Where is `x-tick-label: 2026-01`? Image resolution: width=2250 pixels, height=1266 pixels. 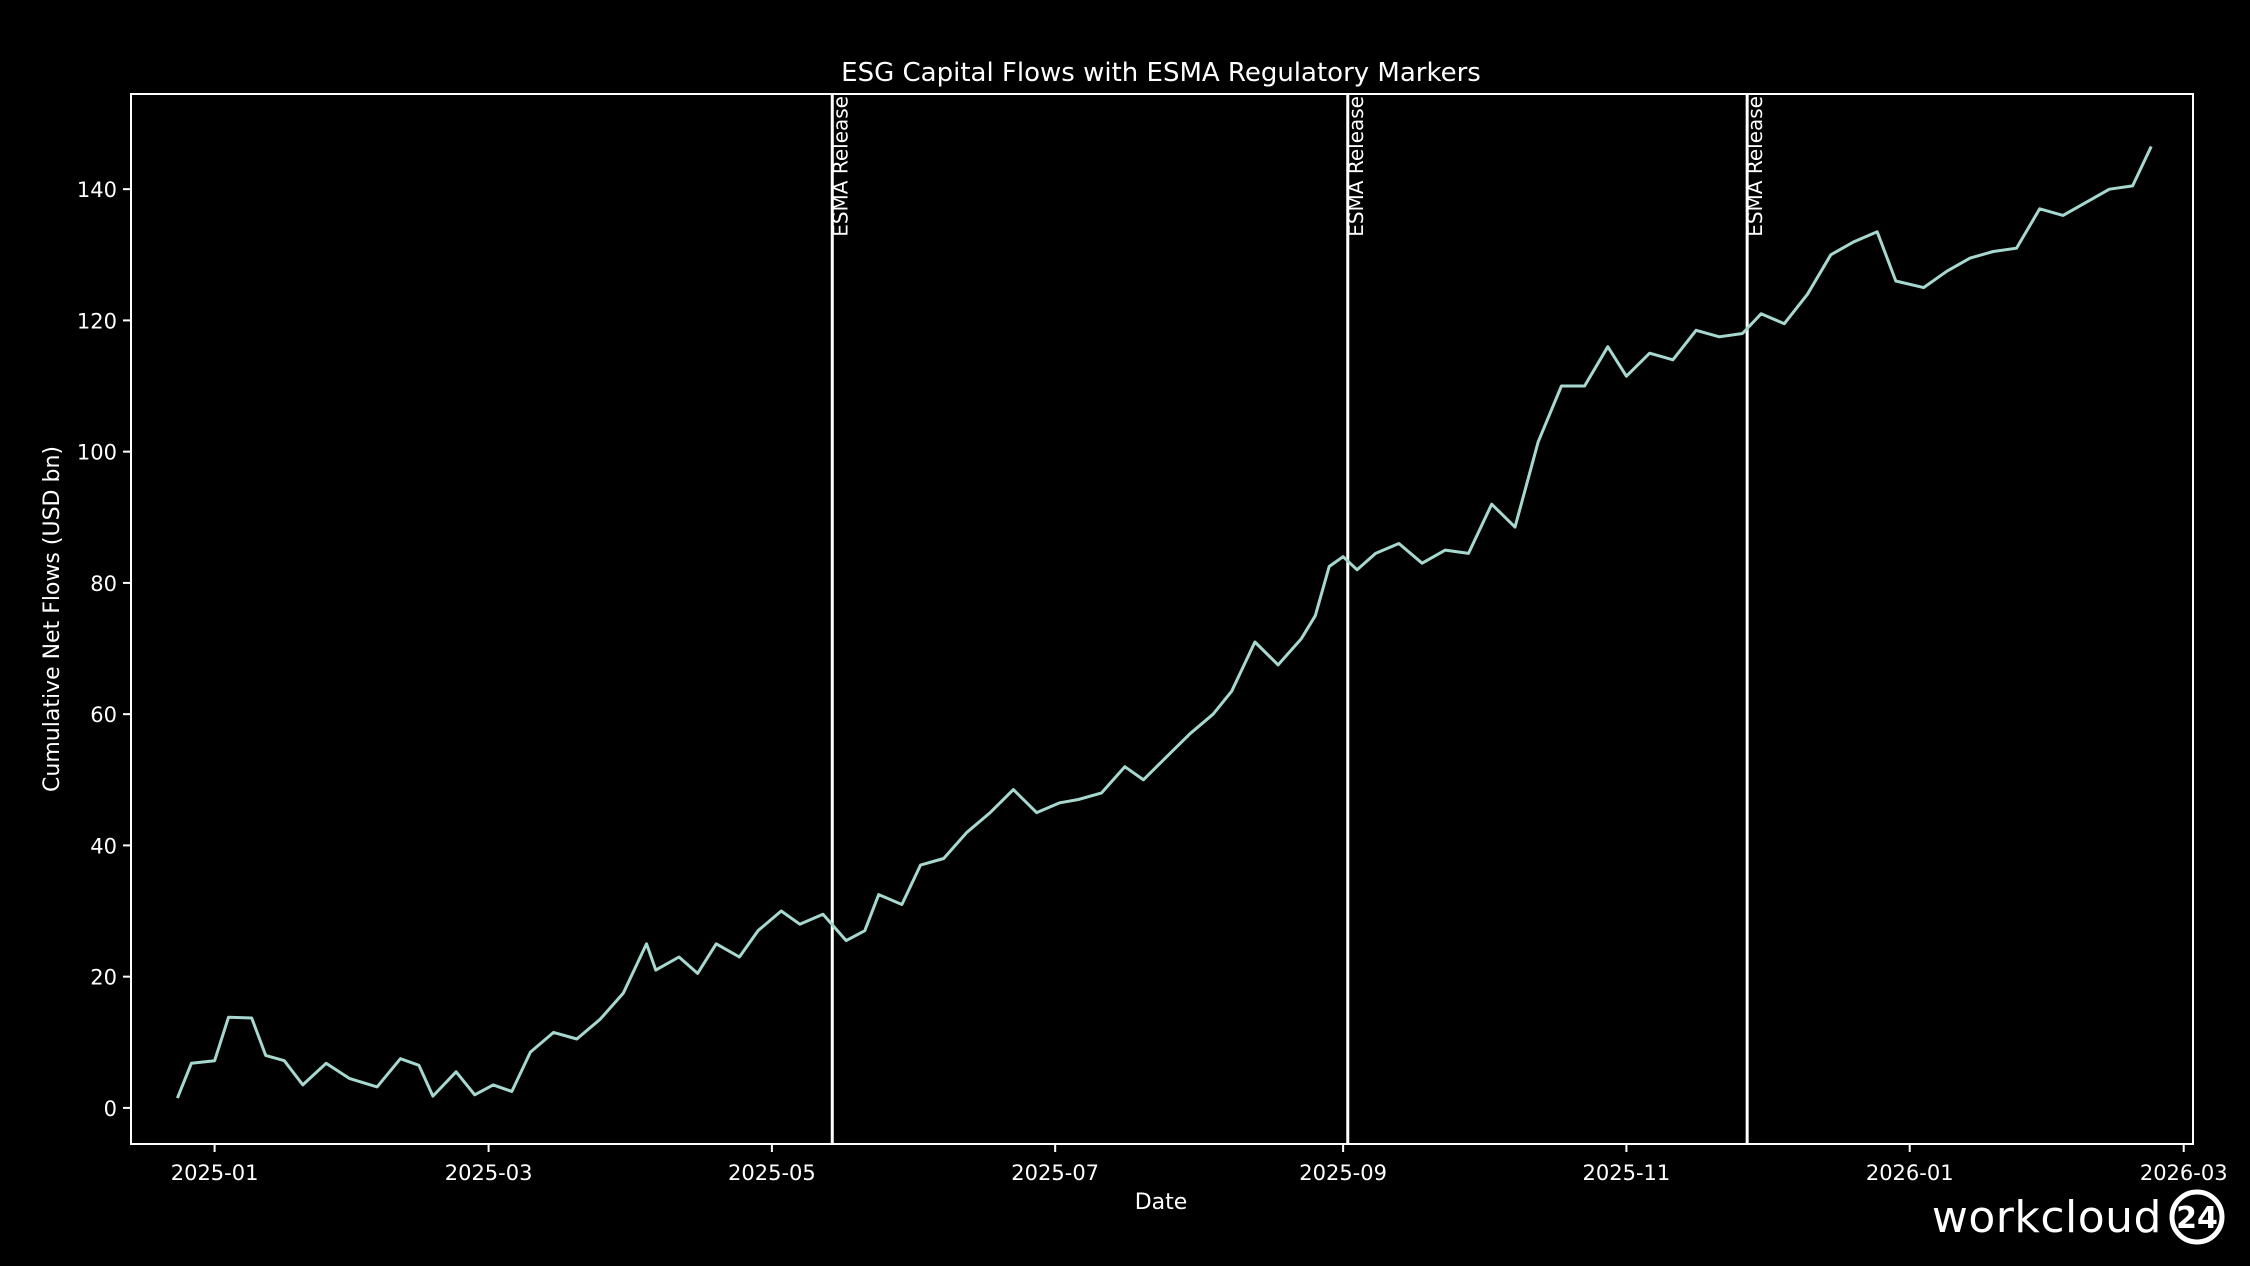
x-tick-label: 2026-01 is located at coordinates (1910, 1173).